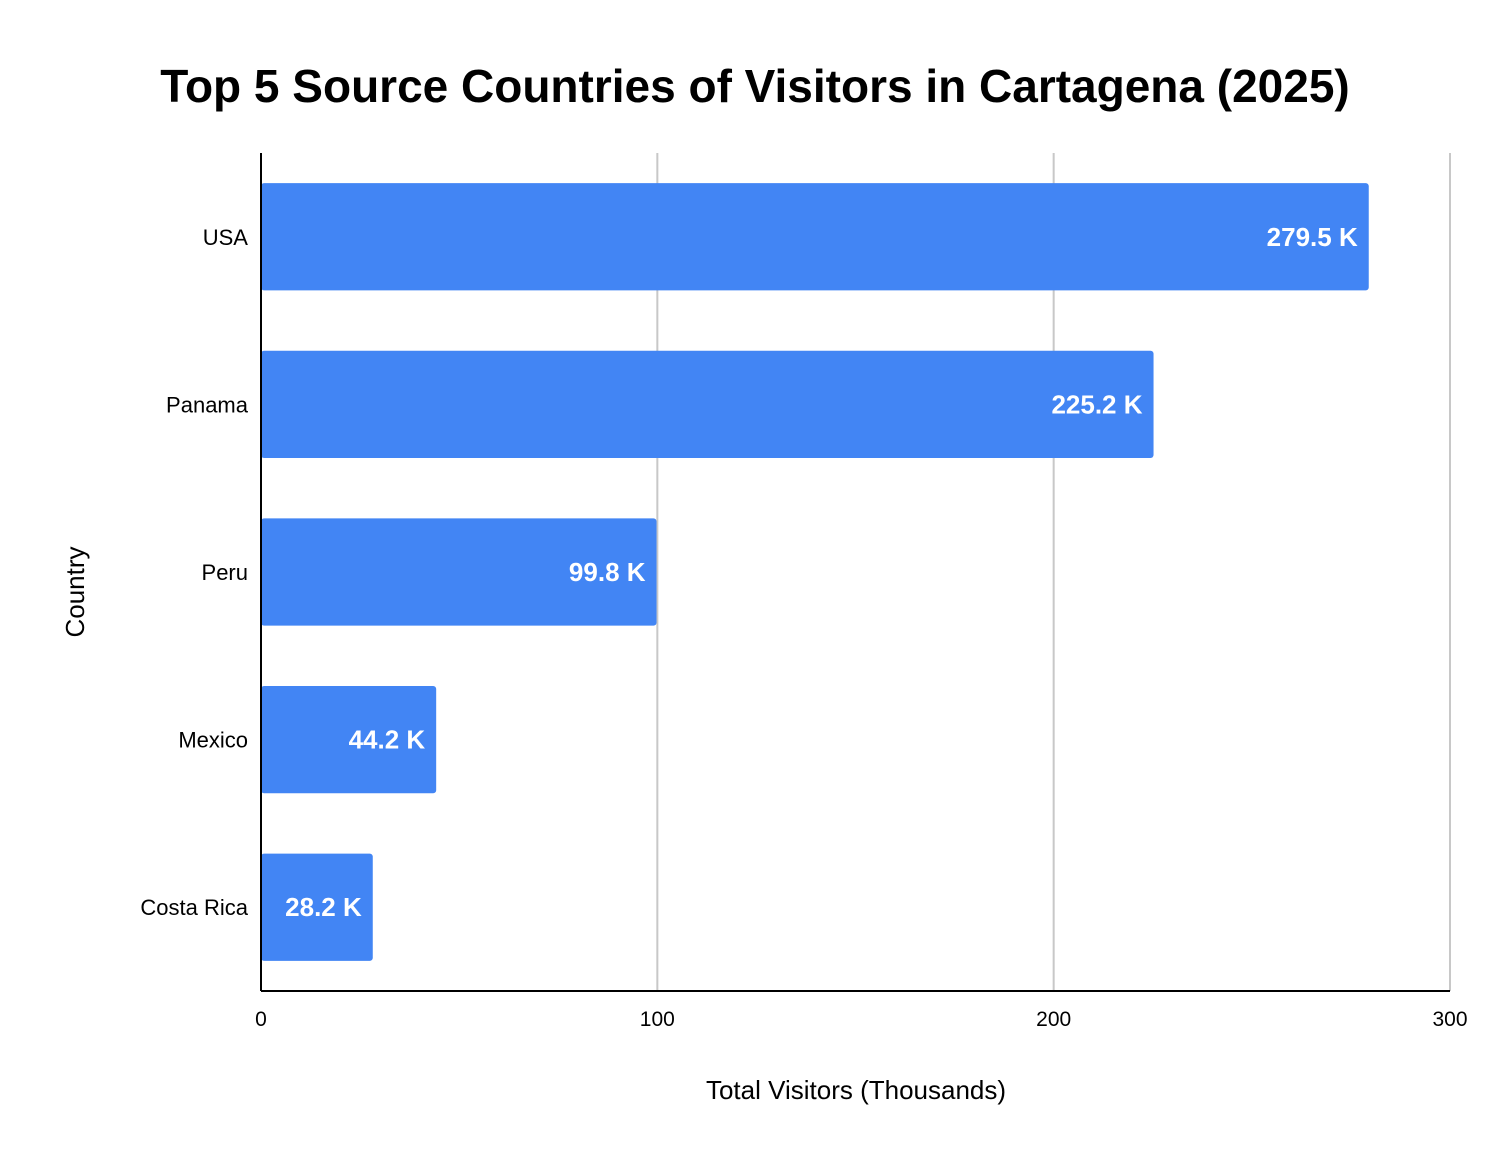 This screenshot has height=1169, width=1510. I want to click on data-label-panama: 225.2 K, so click(1096, 404).